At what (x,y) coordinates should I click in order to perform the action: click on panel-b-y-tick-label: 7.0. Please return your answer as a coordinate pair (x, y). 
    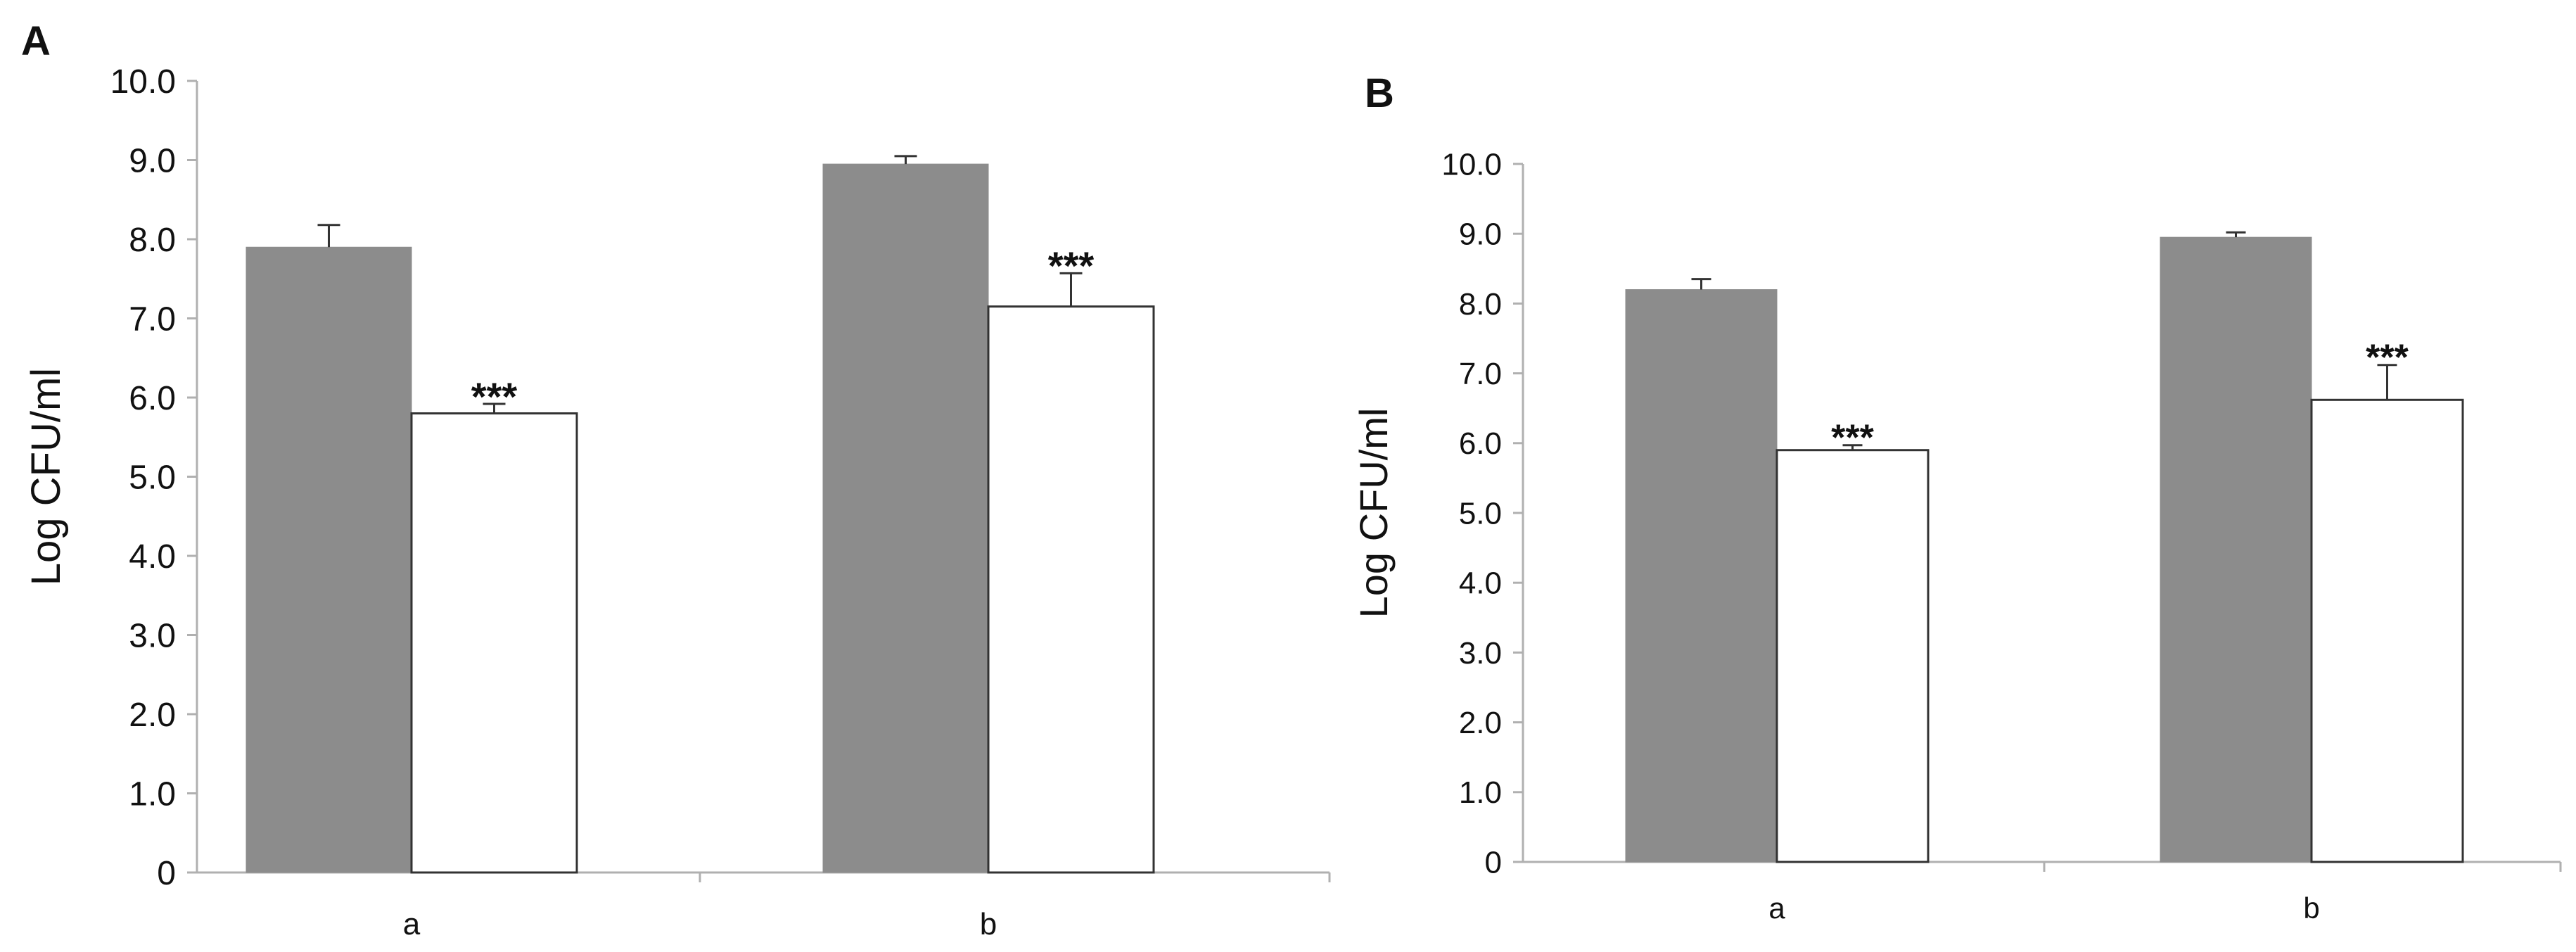
    Looking at the image, I should click on (1480, 374).